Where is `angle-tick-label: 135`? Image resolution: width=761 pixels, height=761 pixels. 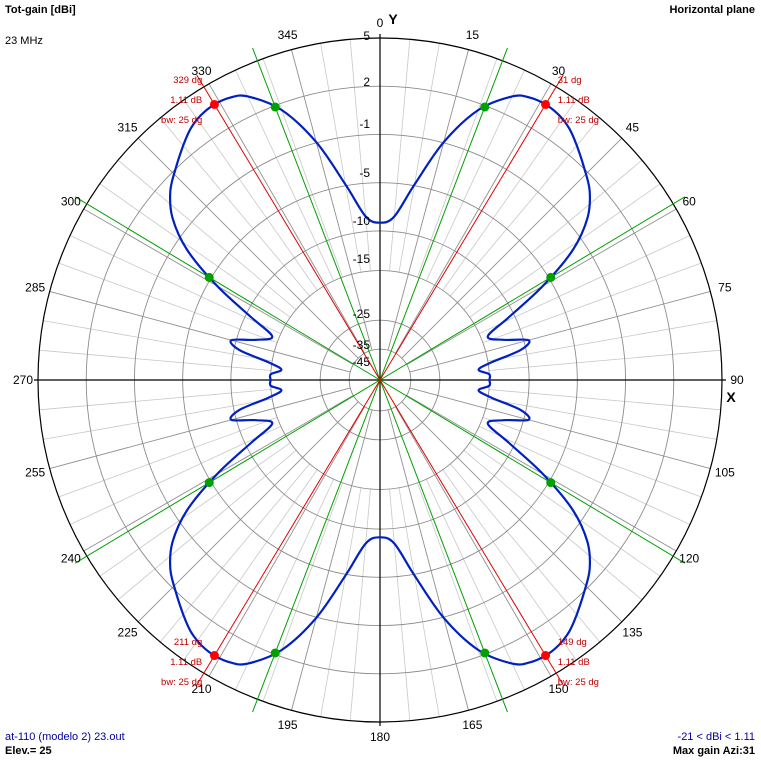
angle-tick-label: 135 is located at coordinates (632, 632).